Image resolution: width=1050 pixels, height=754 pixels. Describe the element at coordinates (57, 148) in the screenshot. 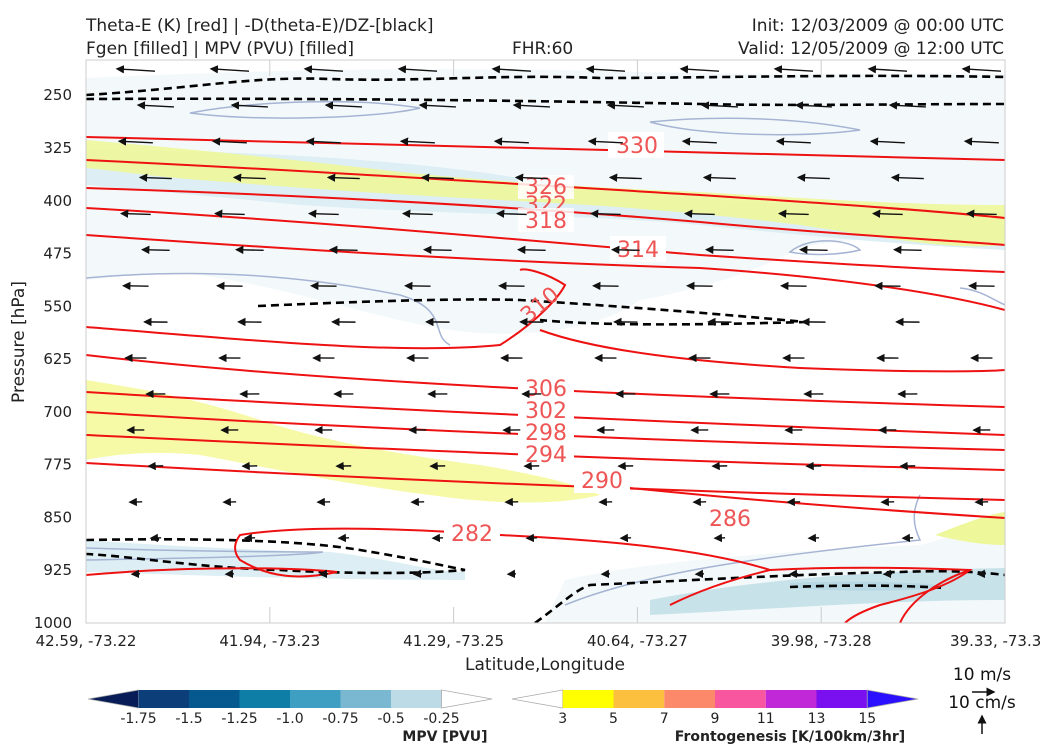

I see `y-tick-label: 325` at that location.